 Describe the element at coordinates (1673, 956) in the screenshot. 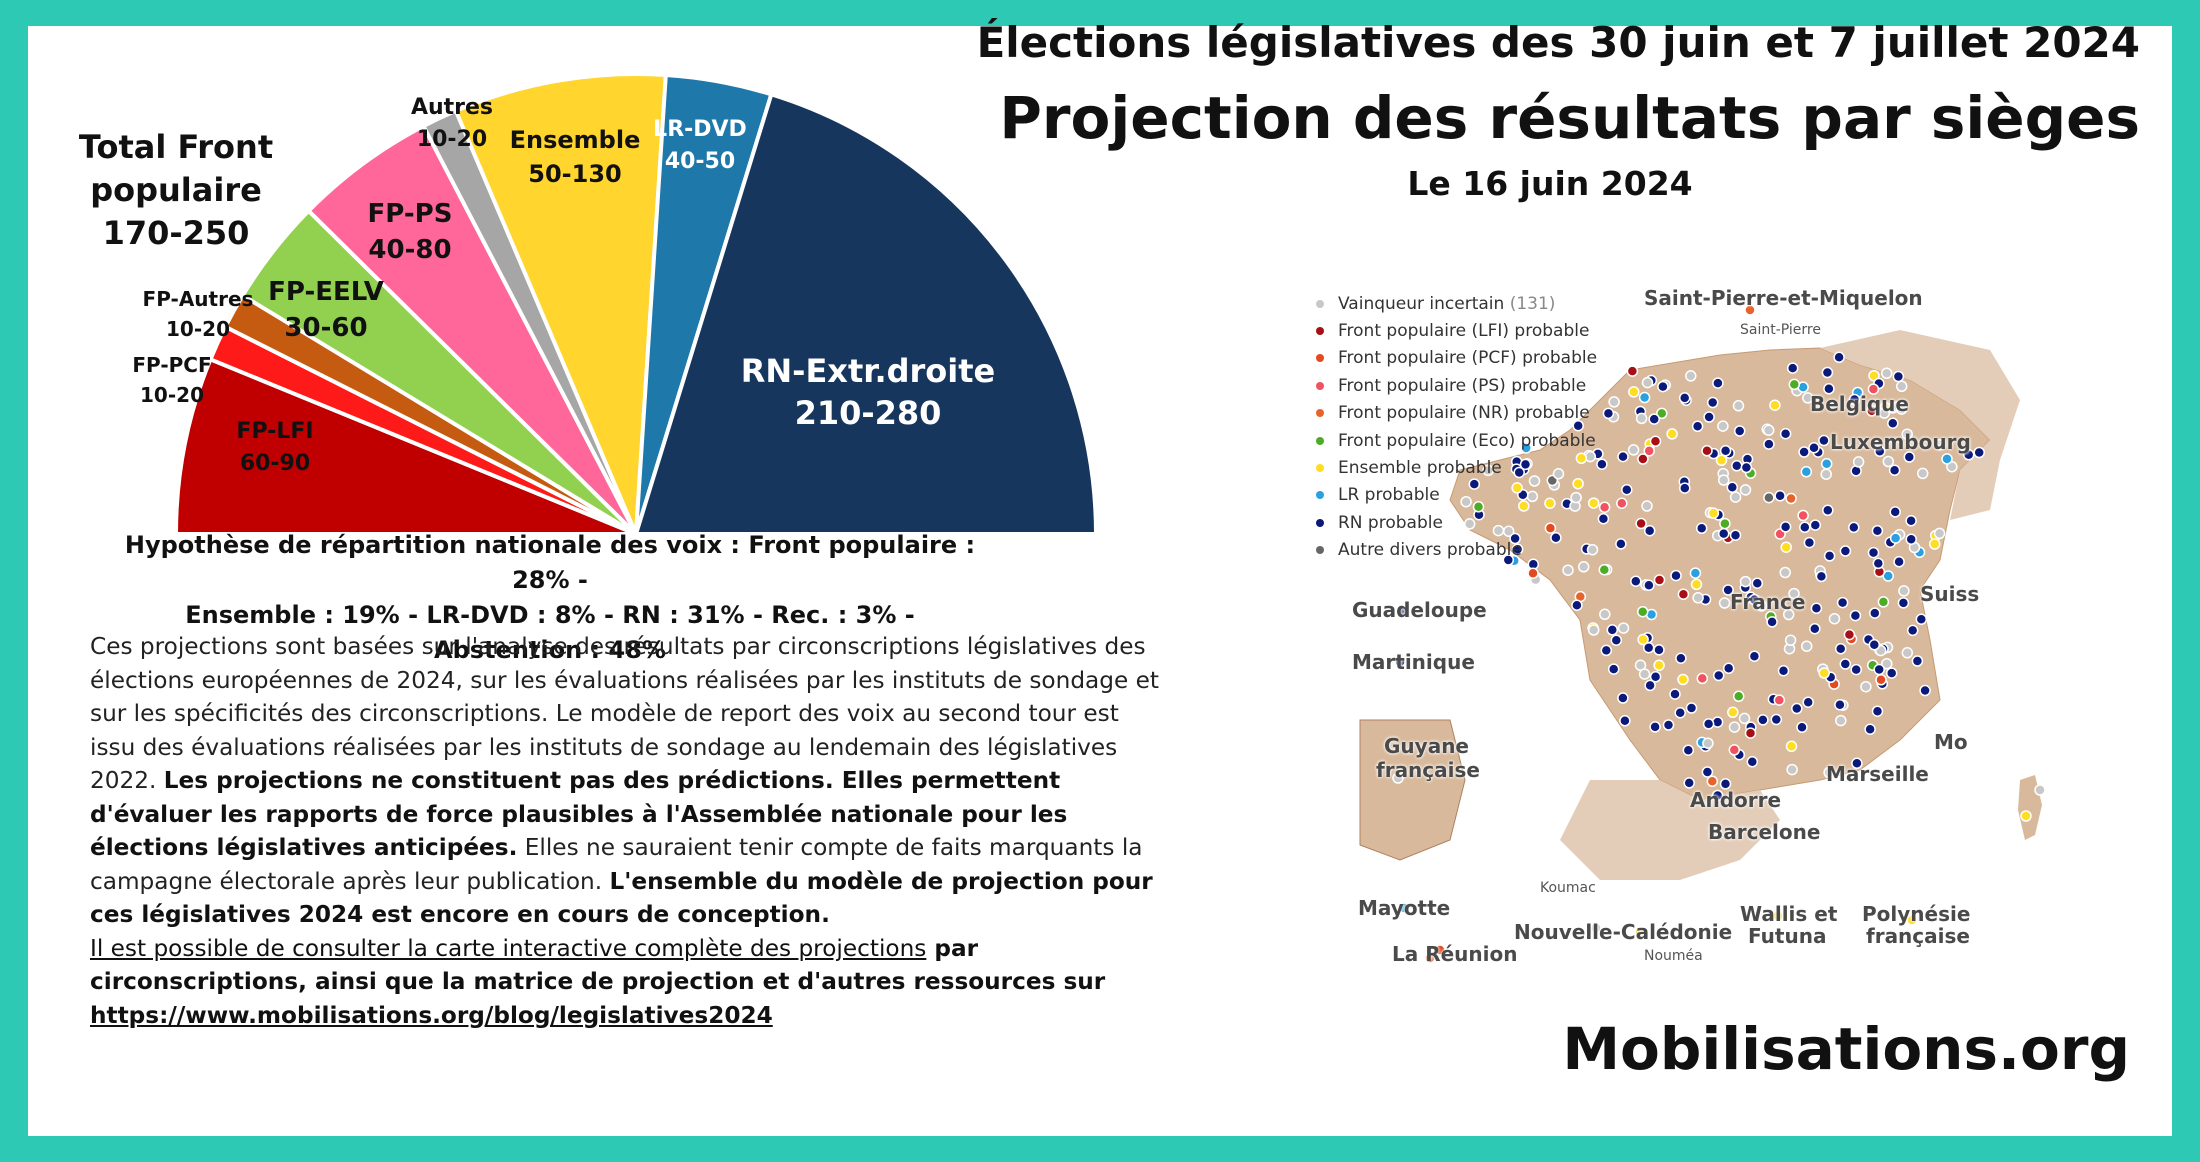

I see `map-label-noumea: Nouméa` at that location.